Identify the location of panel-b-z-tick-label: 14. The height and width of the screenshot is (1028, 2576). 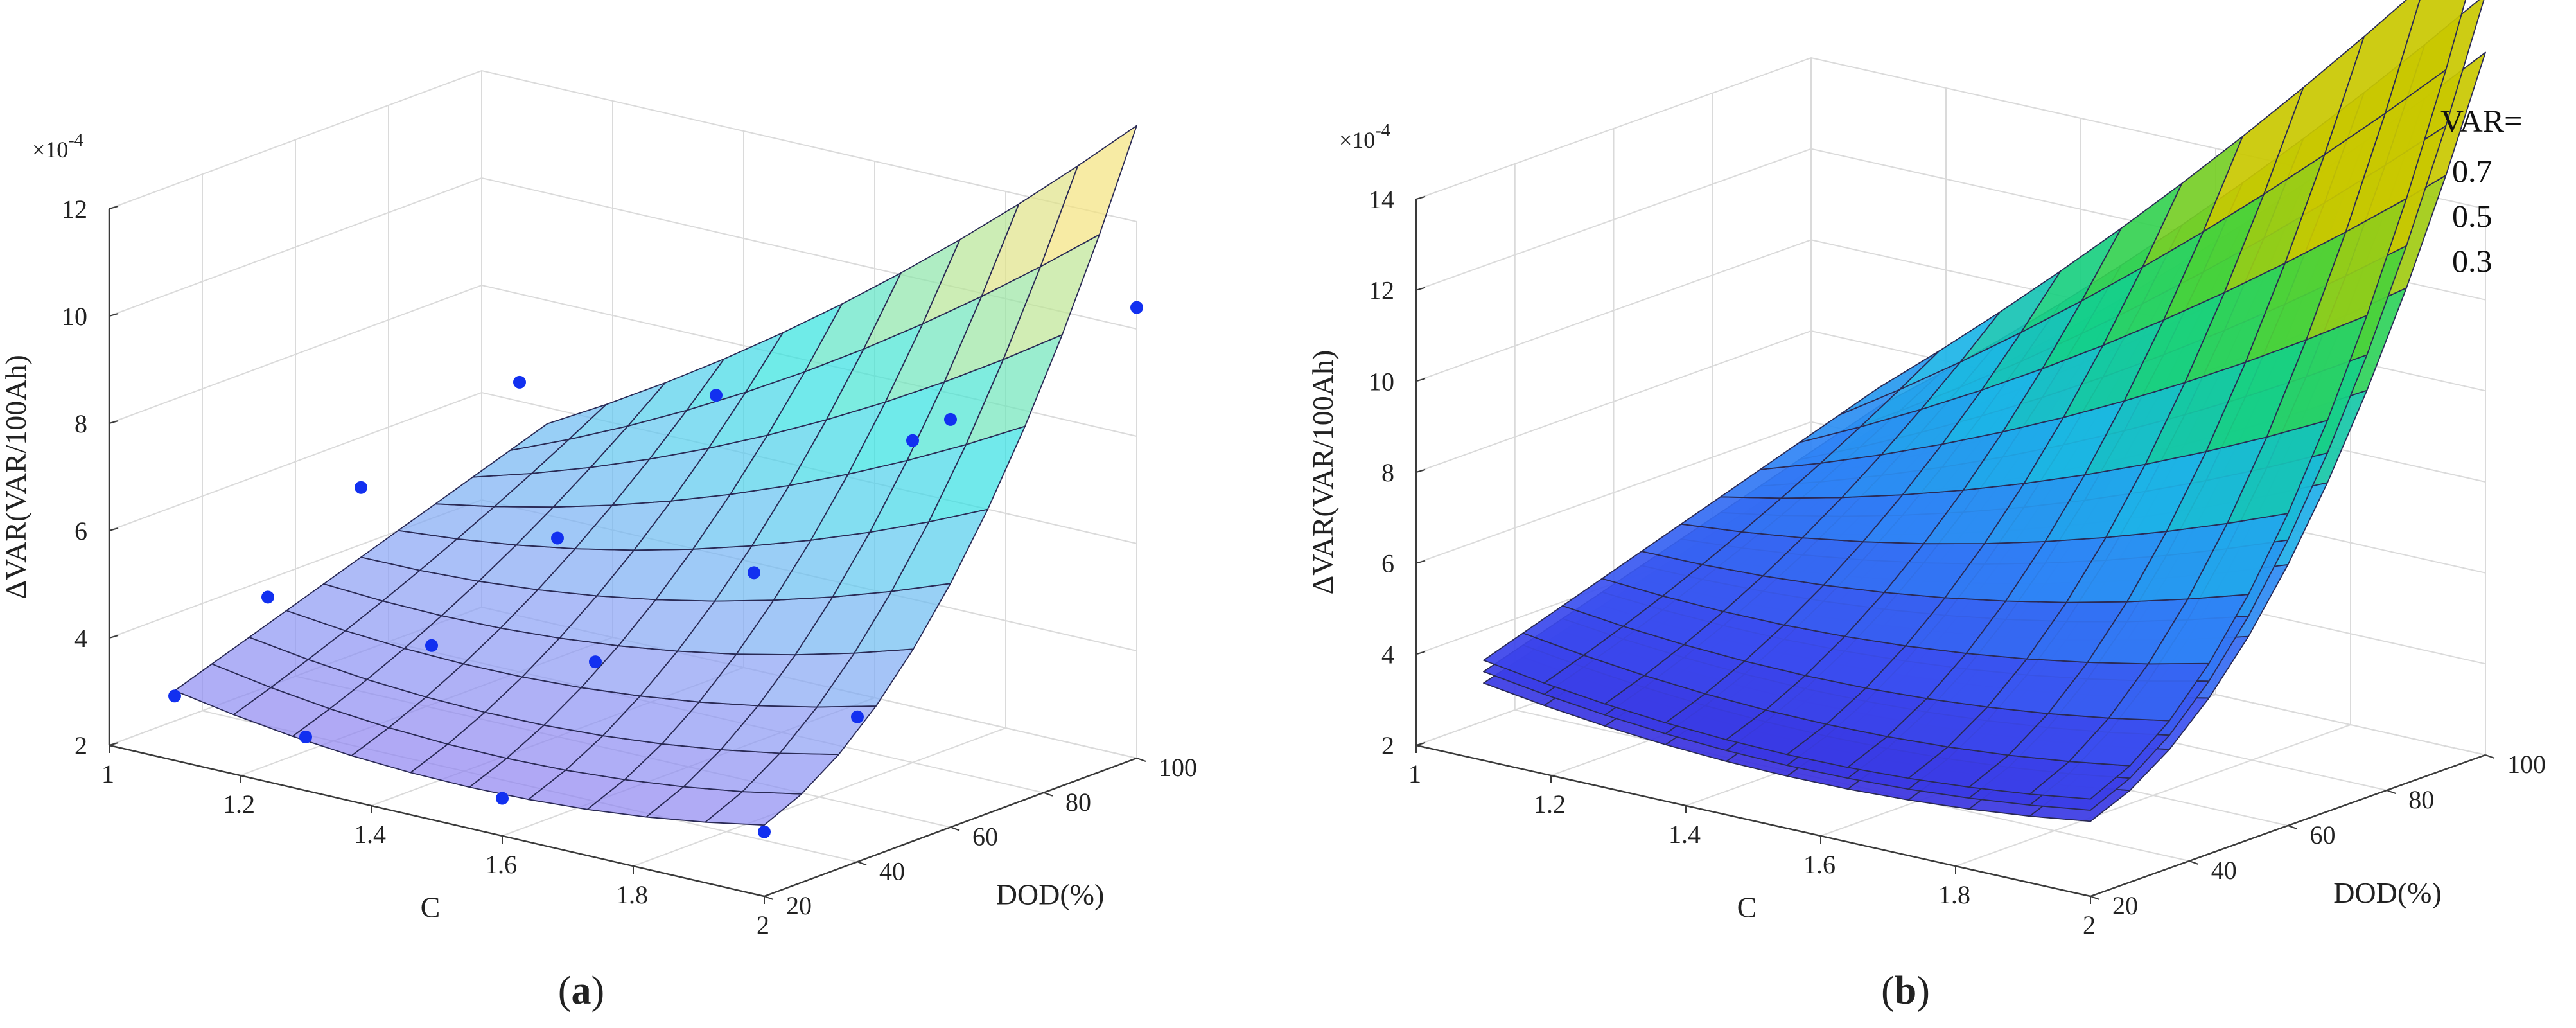
(1381, 199).